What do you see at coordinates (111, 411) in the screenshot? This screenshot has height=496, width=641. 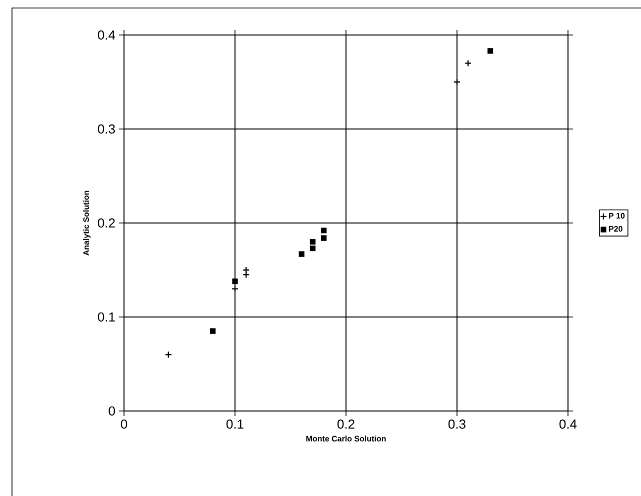 I see `y-tick-label: 0` at bounding box center [111, 411].